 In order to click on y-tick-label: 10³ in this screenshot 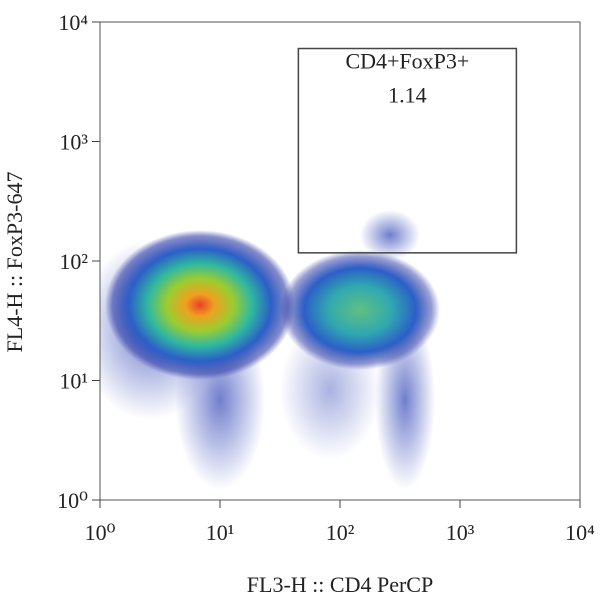, I will do `click(73, 142)`.